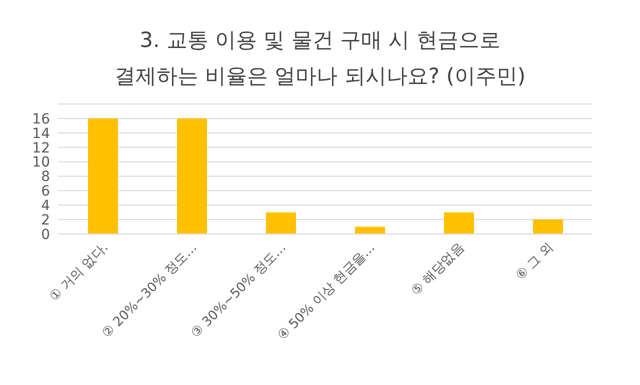  Describe the element at coordinates (41, 148) in the screenshot. I see `y-tick-label: 12` at that location.